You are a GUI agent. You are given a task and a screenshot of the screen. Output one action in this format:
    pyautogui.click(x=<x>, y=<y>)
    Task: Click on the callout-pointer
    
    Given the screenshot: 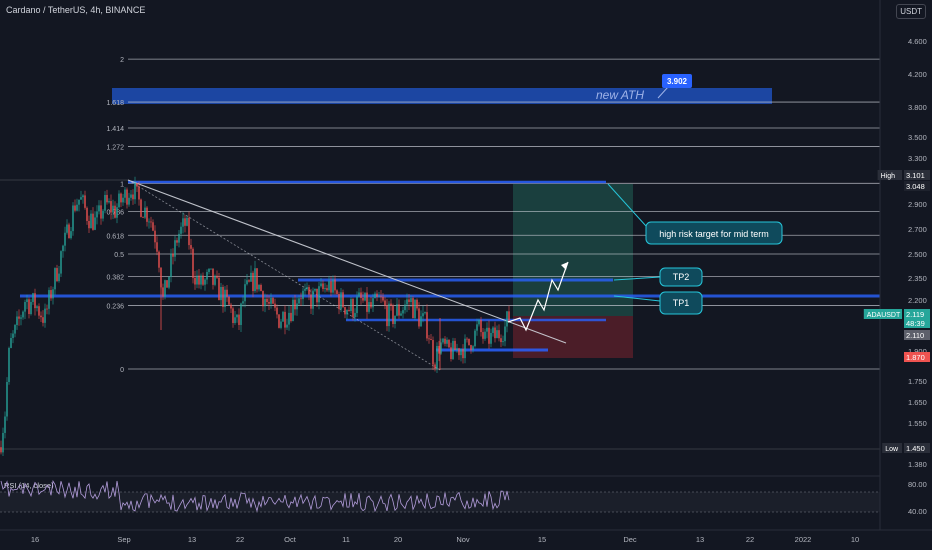 What is the action you would take?
    pyautogui.click(x=627, y=205)
    